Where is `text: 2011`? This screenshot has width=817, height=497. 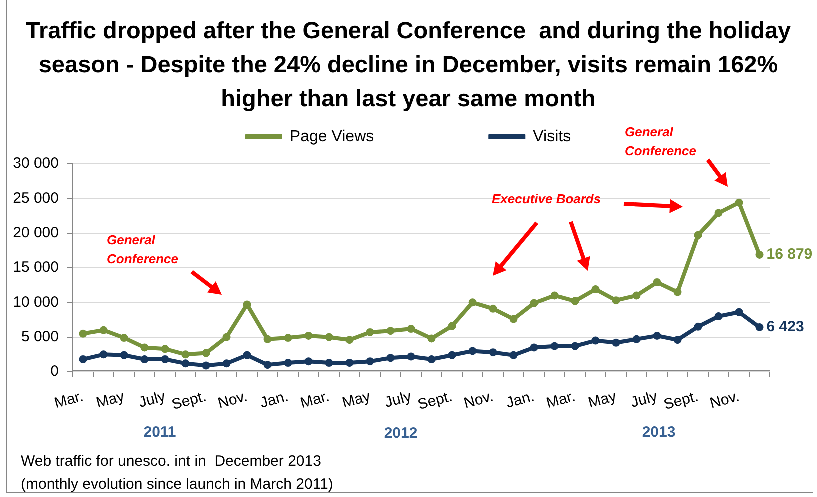 text: 2011 is located at coordinates (160, 433).